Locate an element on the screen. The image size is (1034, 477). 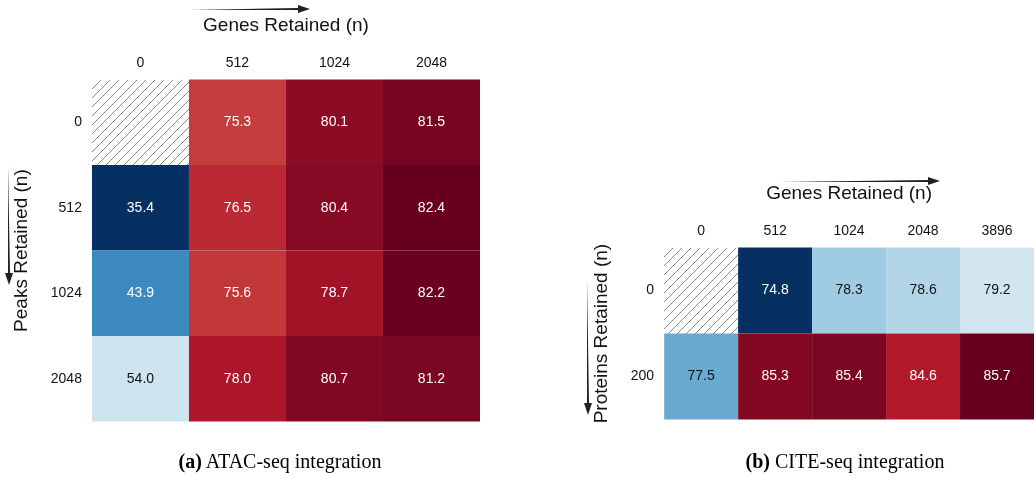
data-label: 78.6 is located at coordinates (923, 289).